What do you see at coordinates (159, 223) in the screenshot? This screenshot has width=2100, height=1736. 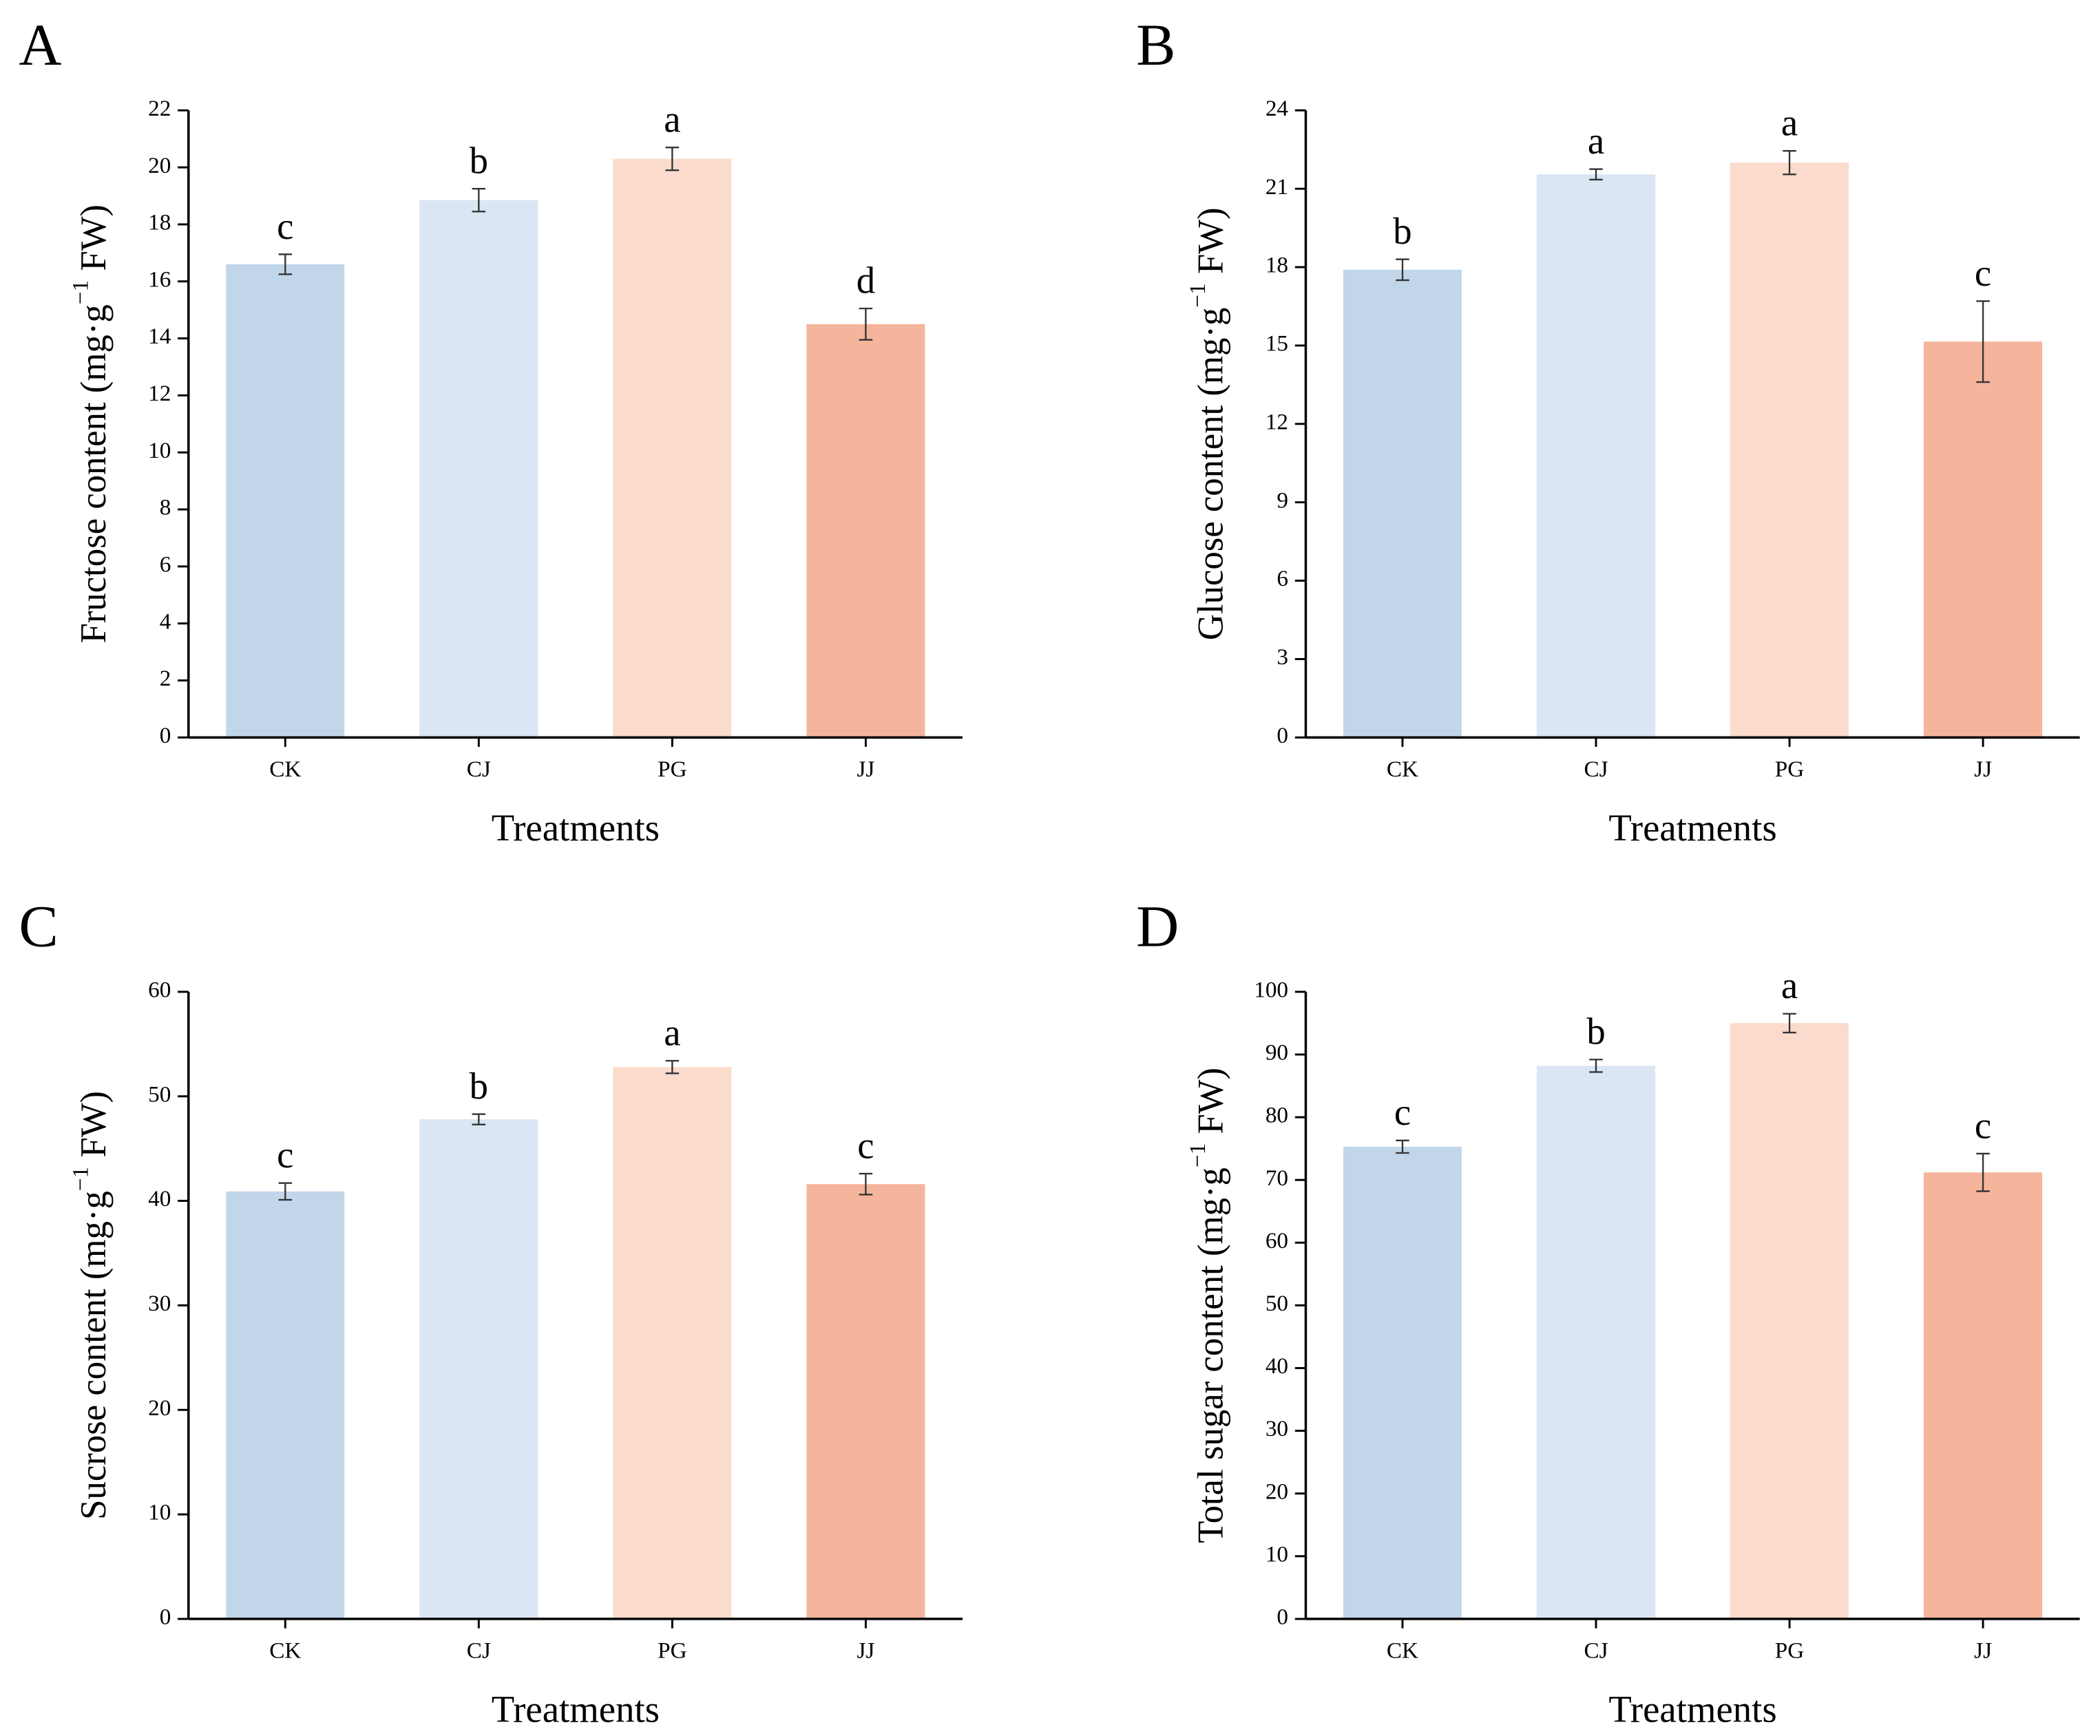 I see `y-tick-label: 18` at bounding box center [159, 223].